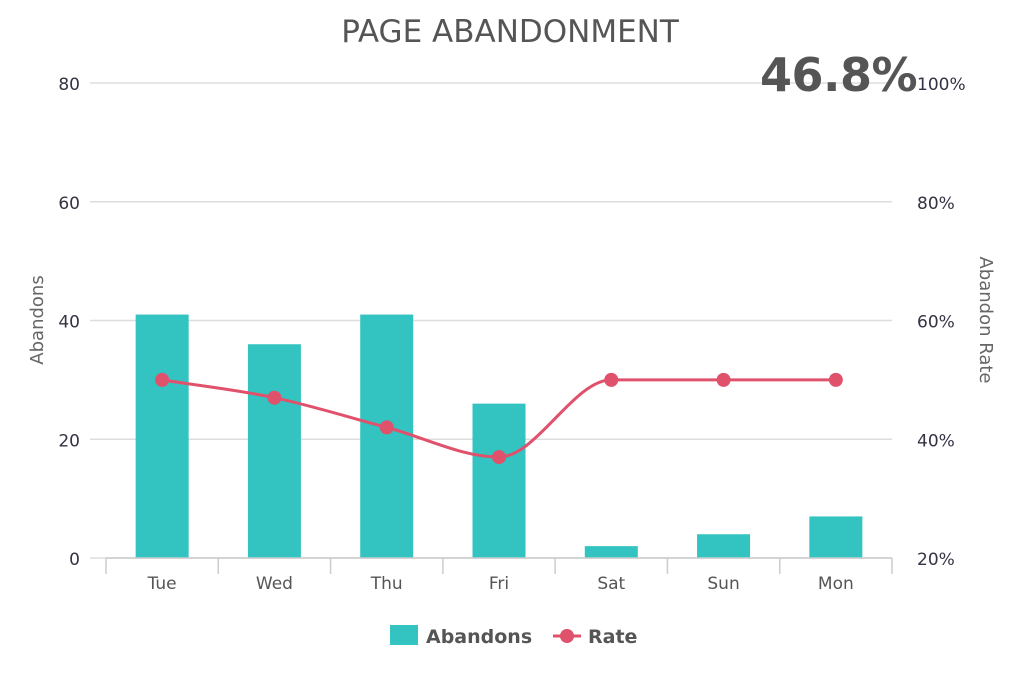 The height and width of the screenshot is (683, 1024). I want to click on y2-tick-label: 20%, so click(936, 560).